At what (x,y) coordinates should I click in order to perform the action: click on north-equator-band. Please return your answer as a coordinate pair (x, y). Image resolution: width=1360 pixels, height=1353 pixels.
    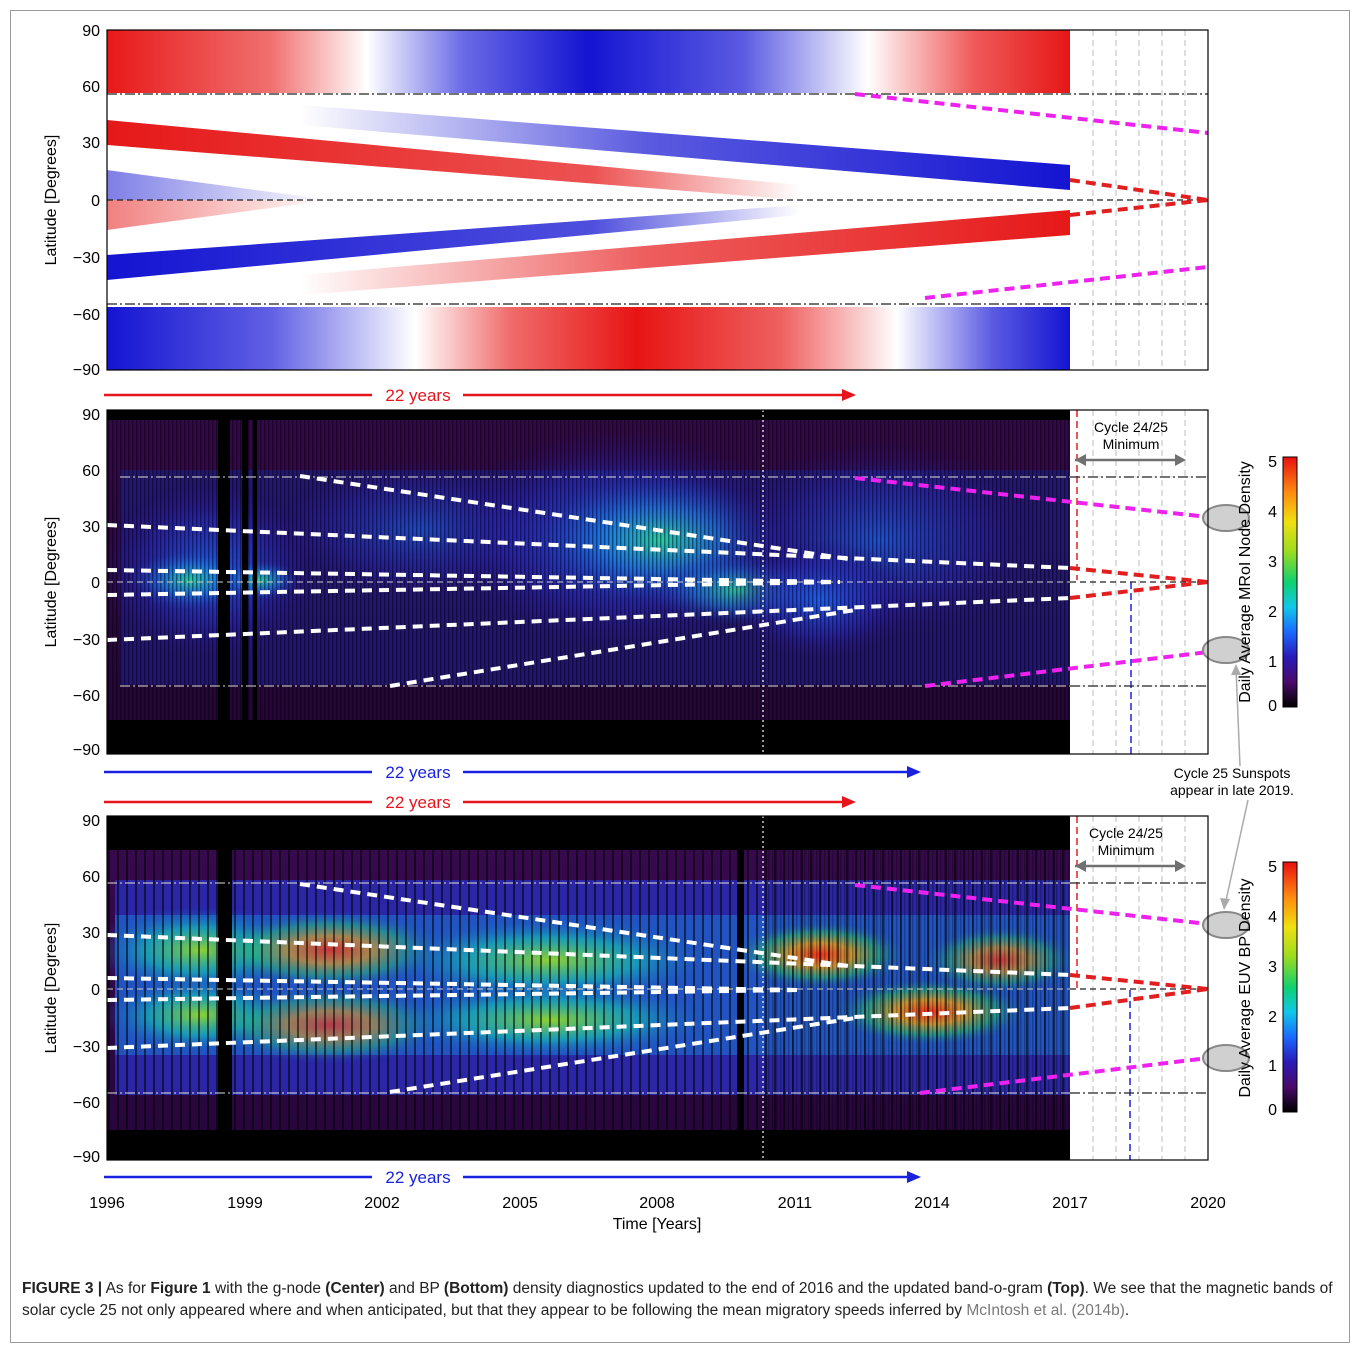
    Looking at the image, I should click on (218, 185).